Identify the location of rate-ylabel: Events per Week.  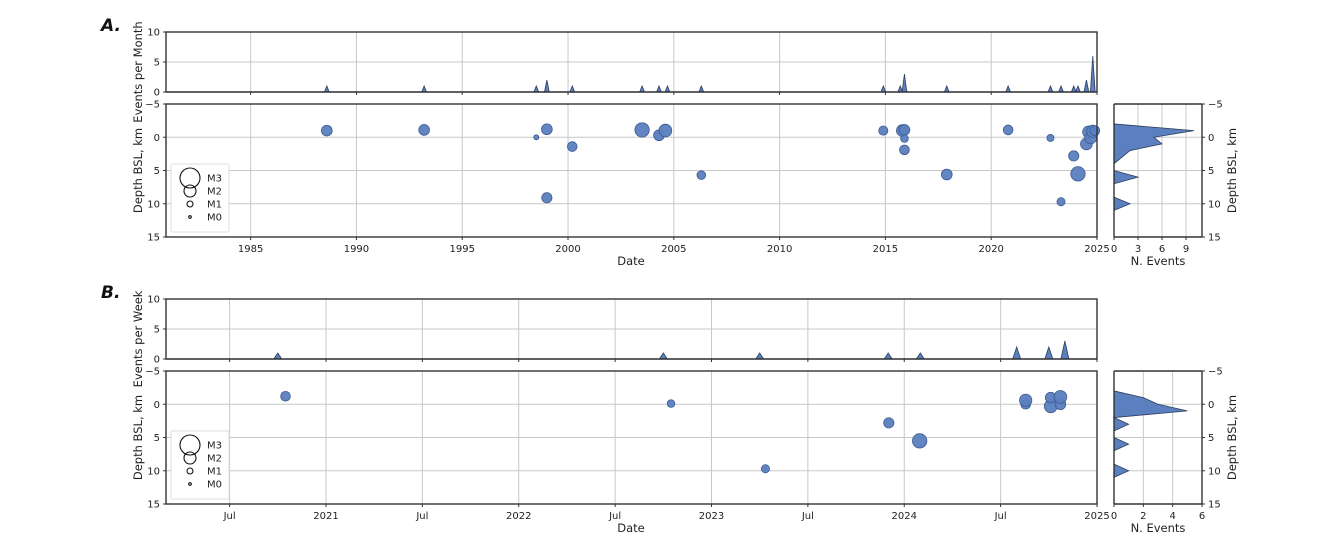
(138, 338).